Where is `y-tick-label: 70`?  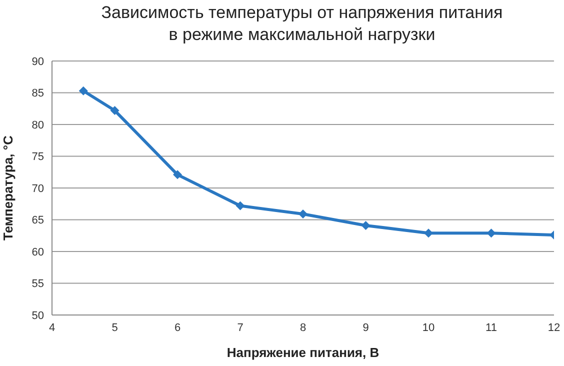 y-tick-label: 70 is located at coordinates (38, 188).